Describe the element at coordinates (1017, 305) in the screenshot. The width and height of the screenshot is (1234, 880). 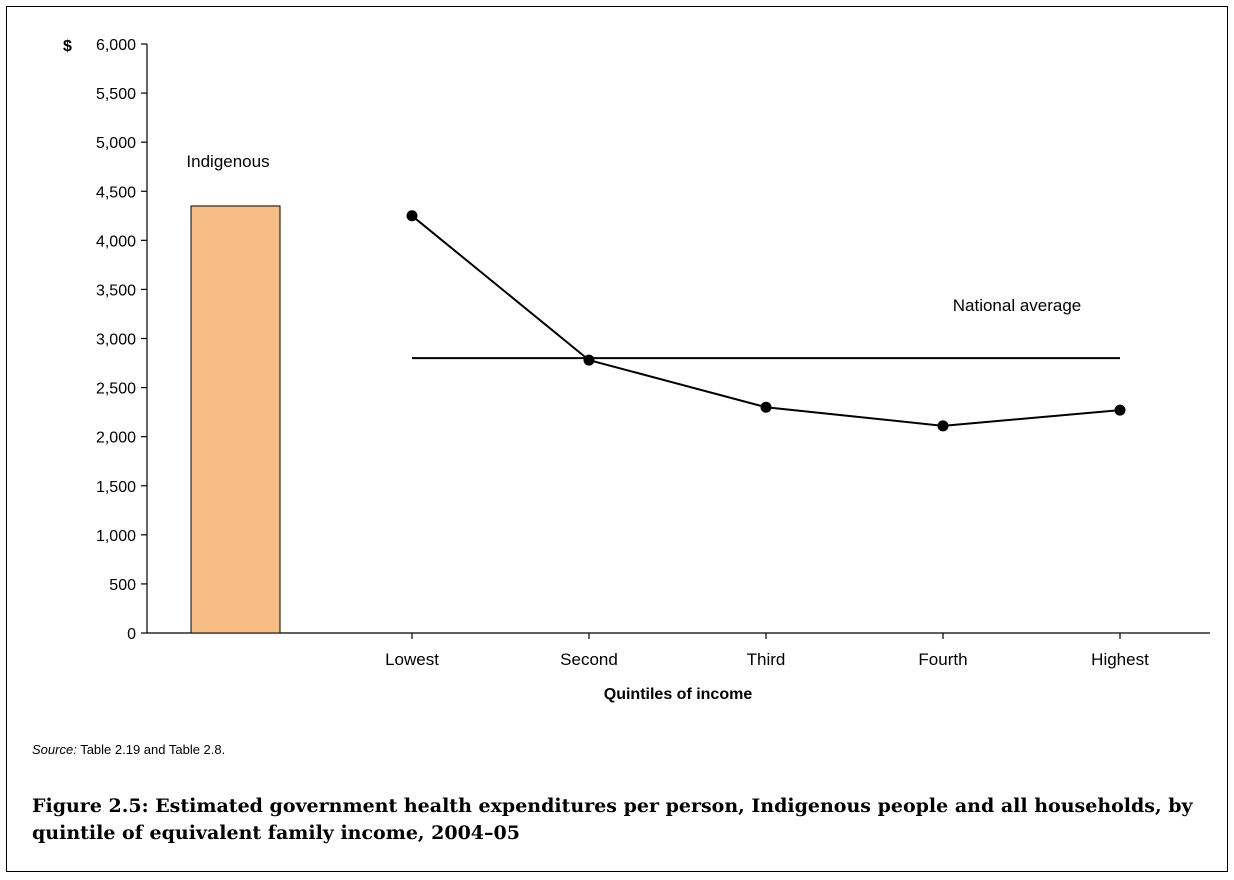
I see `national-average-label: National average` at that location.